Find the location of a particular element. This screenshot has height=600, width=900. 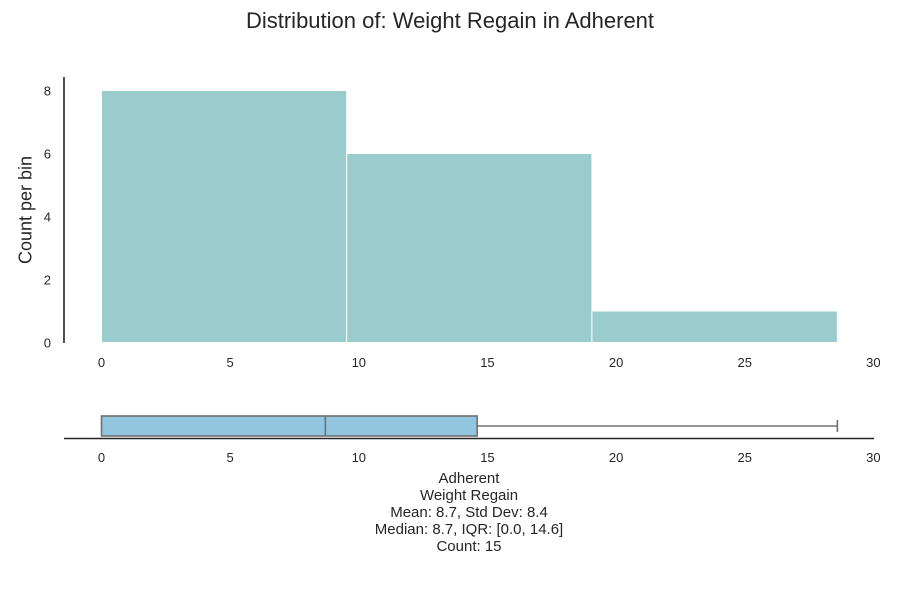

caption-mean-std: Mean: 8.7, Std Dev: 8.4 is located at coordinates (469, 512).